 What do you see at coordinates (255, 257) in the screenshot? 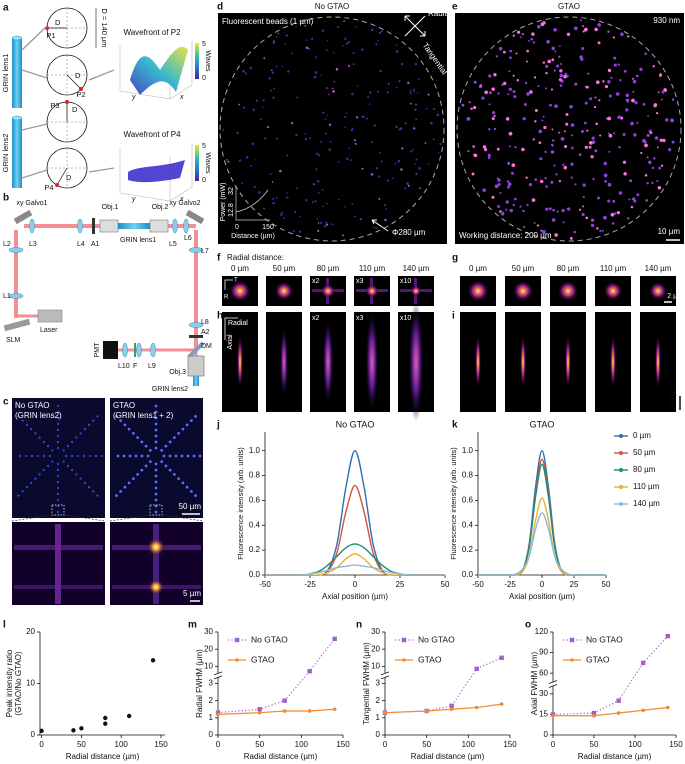
I see `heading: Radial distance:` at bounding box center [255, 257].